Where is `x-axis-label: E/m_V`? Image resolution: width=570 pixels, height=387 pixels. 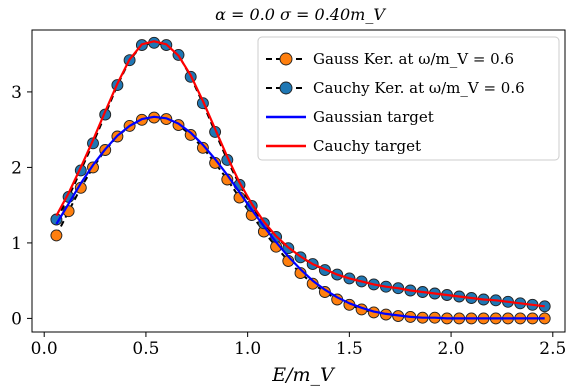 x-axis-label: E/m_V is located at coordinates (303, 375).